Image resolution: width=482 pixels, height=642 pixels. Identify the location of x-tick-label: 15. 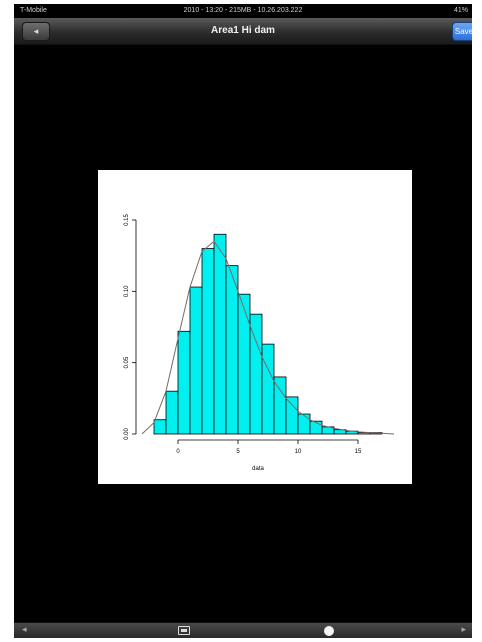
(358, 452).